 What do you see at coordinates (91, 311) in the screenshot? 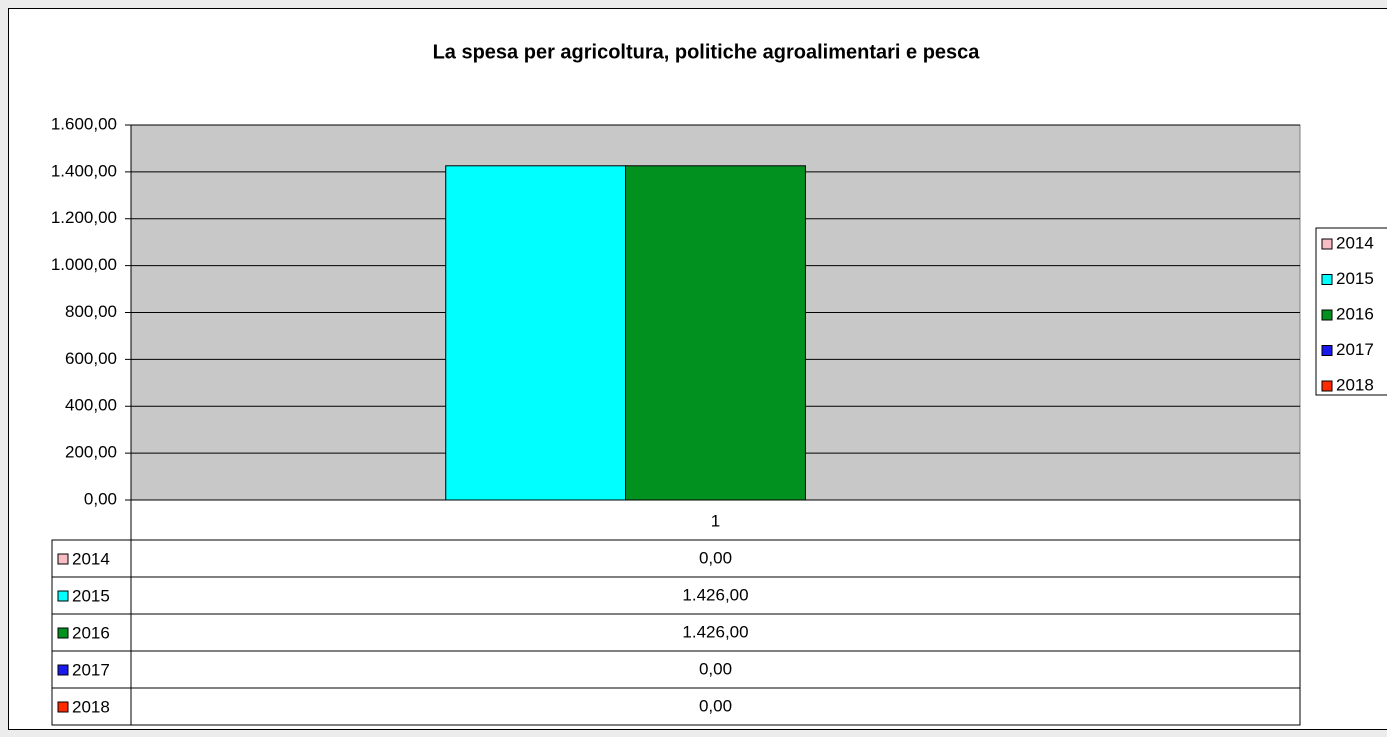
I see `y-tick-label: 800,00` at bounding box center [91, 311].